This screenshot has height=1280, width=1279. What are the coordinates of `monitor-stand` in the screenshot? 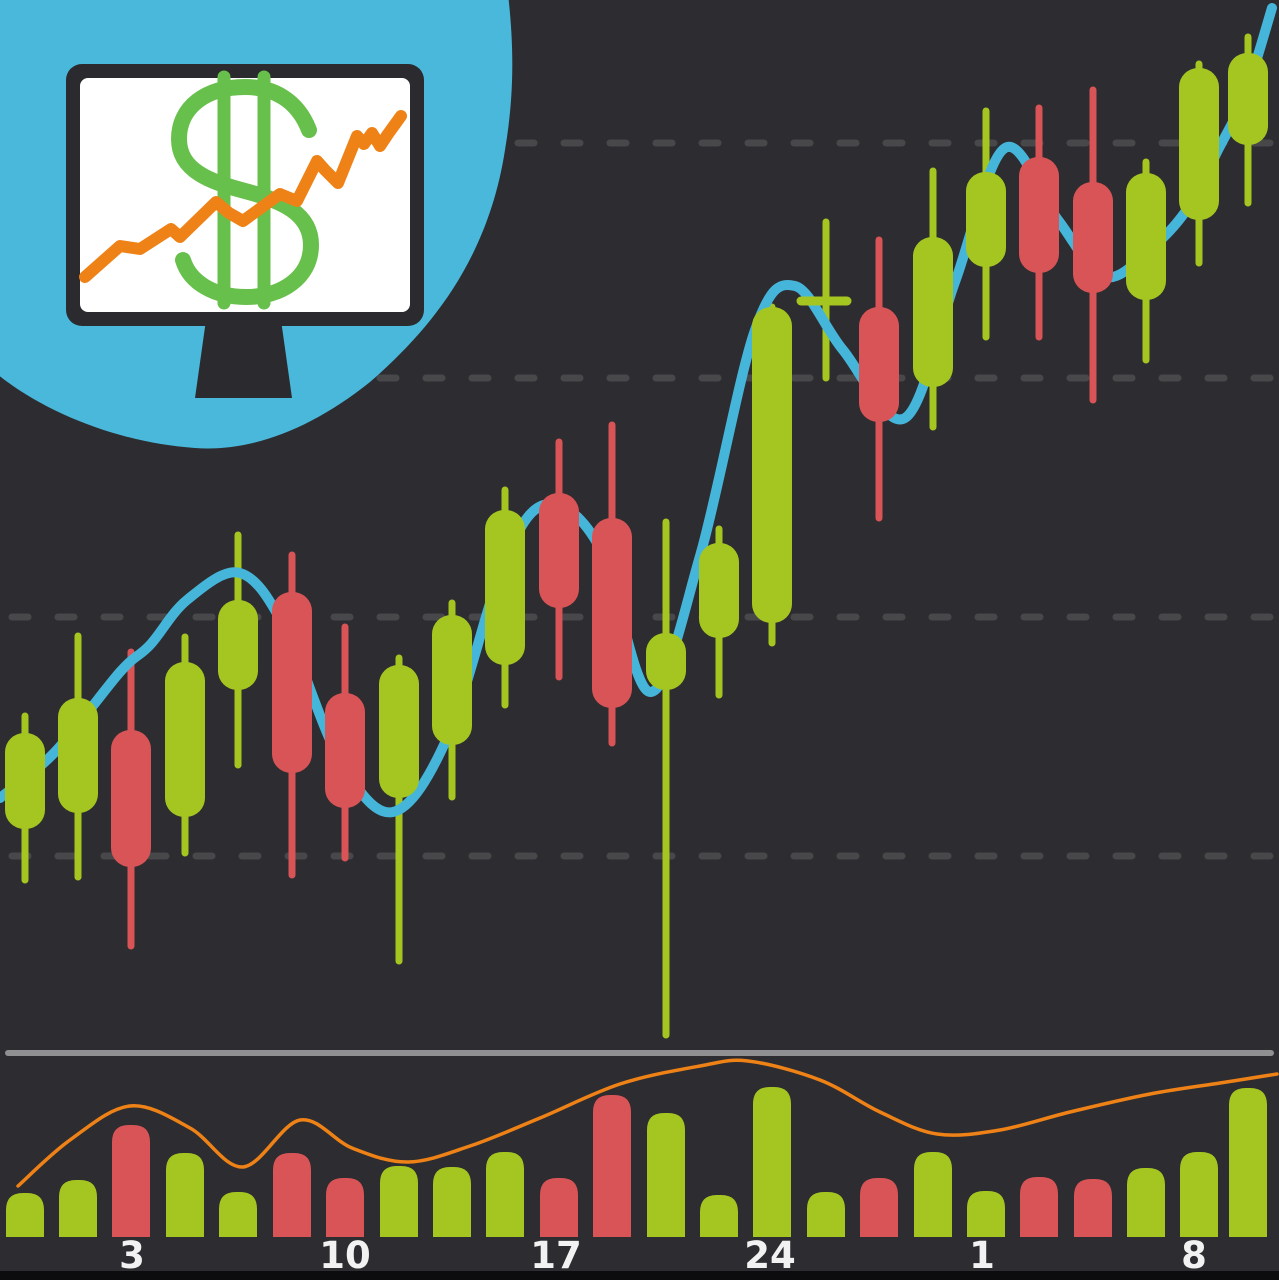 It's located at (243, 359).